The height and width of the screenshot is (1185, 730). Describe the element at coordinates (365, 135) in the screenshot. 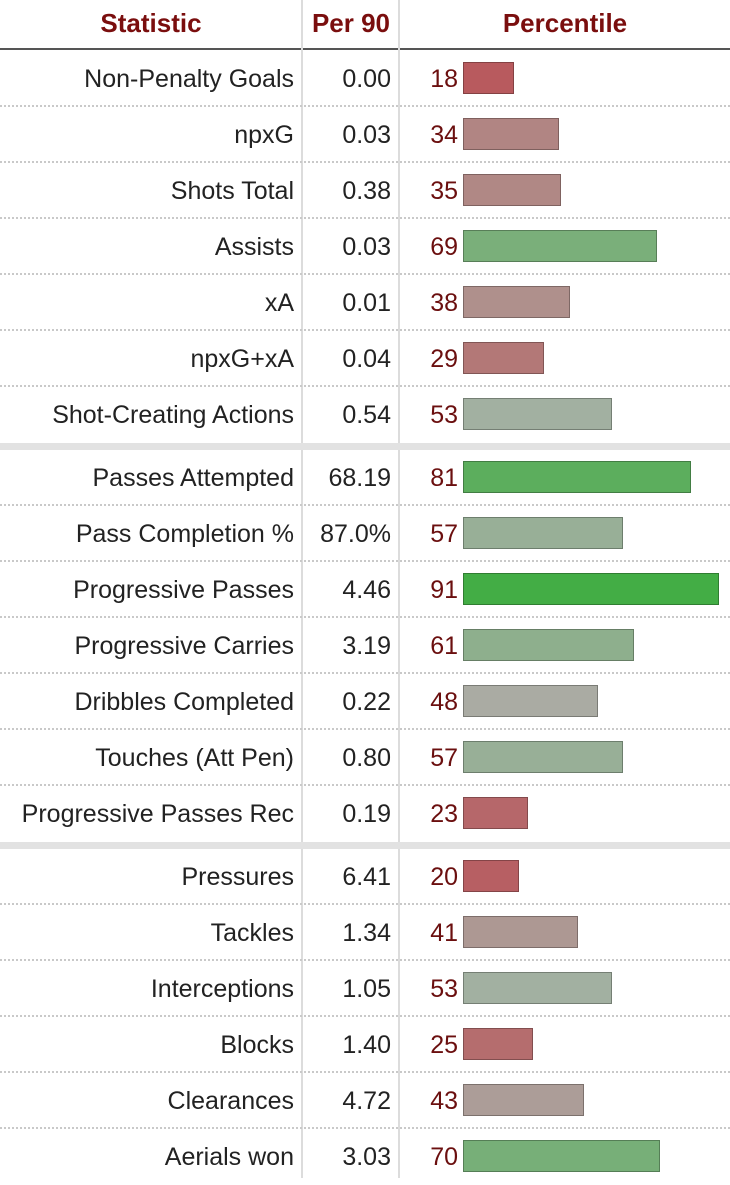

I see `table-row: npxG 0.03 34` at that location.